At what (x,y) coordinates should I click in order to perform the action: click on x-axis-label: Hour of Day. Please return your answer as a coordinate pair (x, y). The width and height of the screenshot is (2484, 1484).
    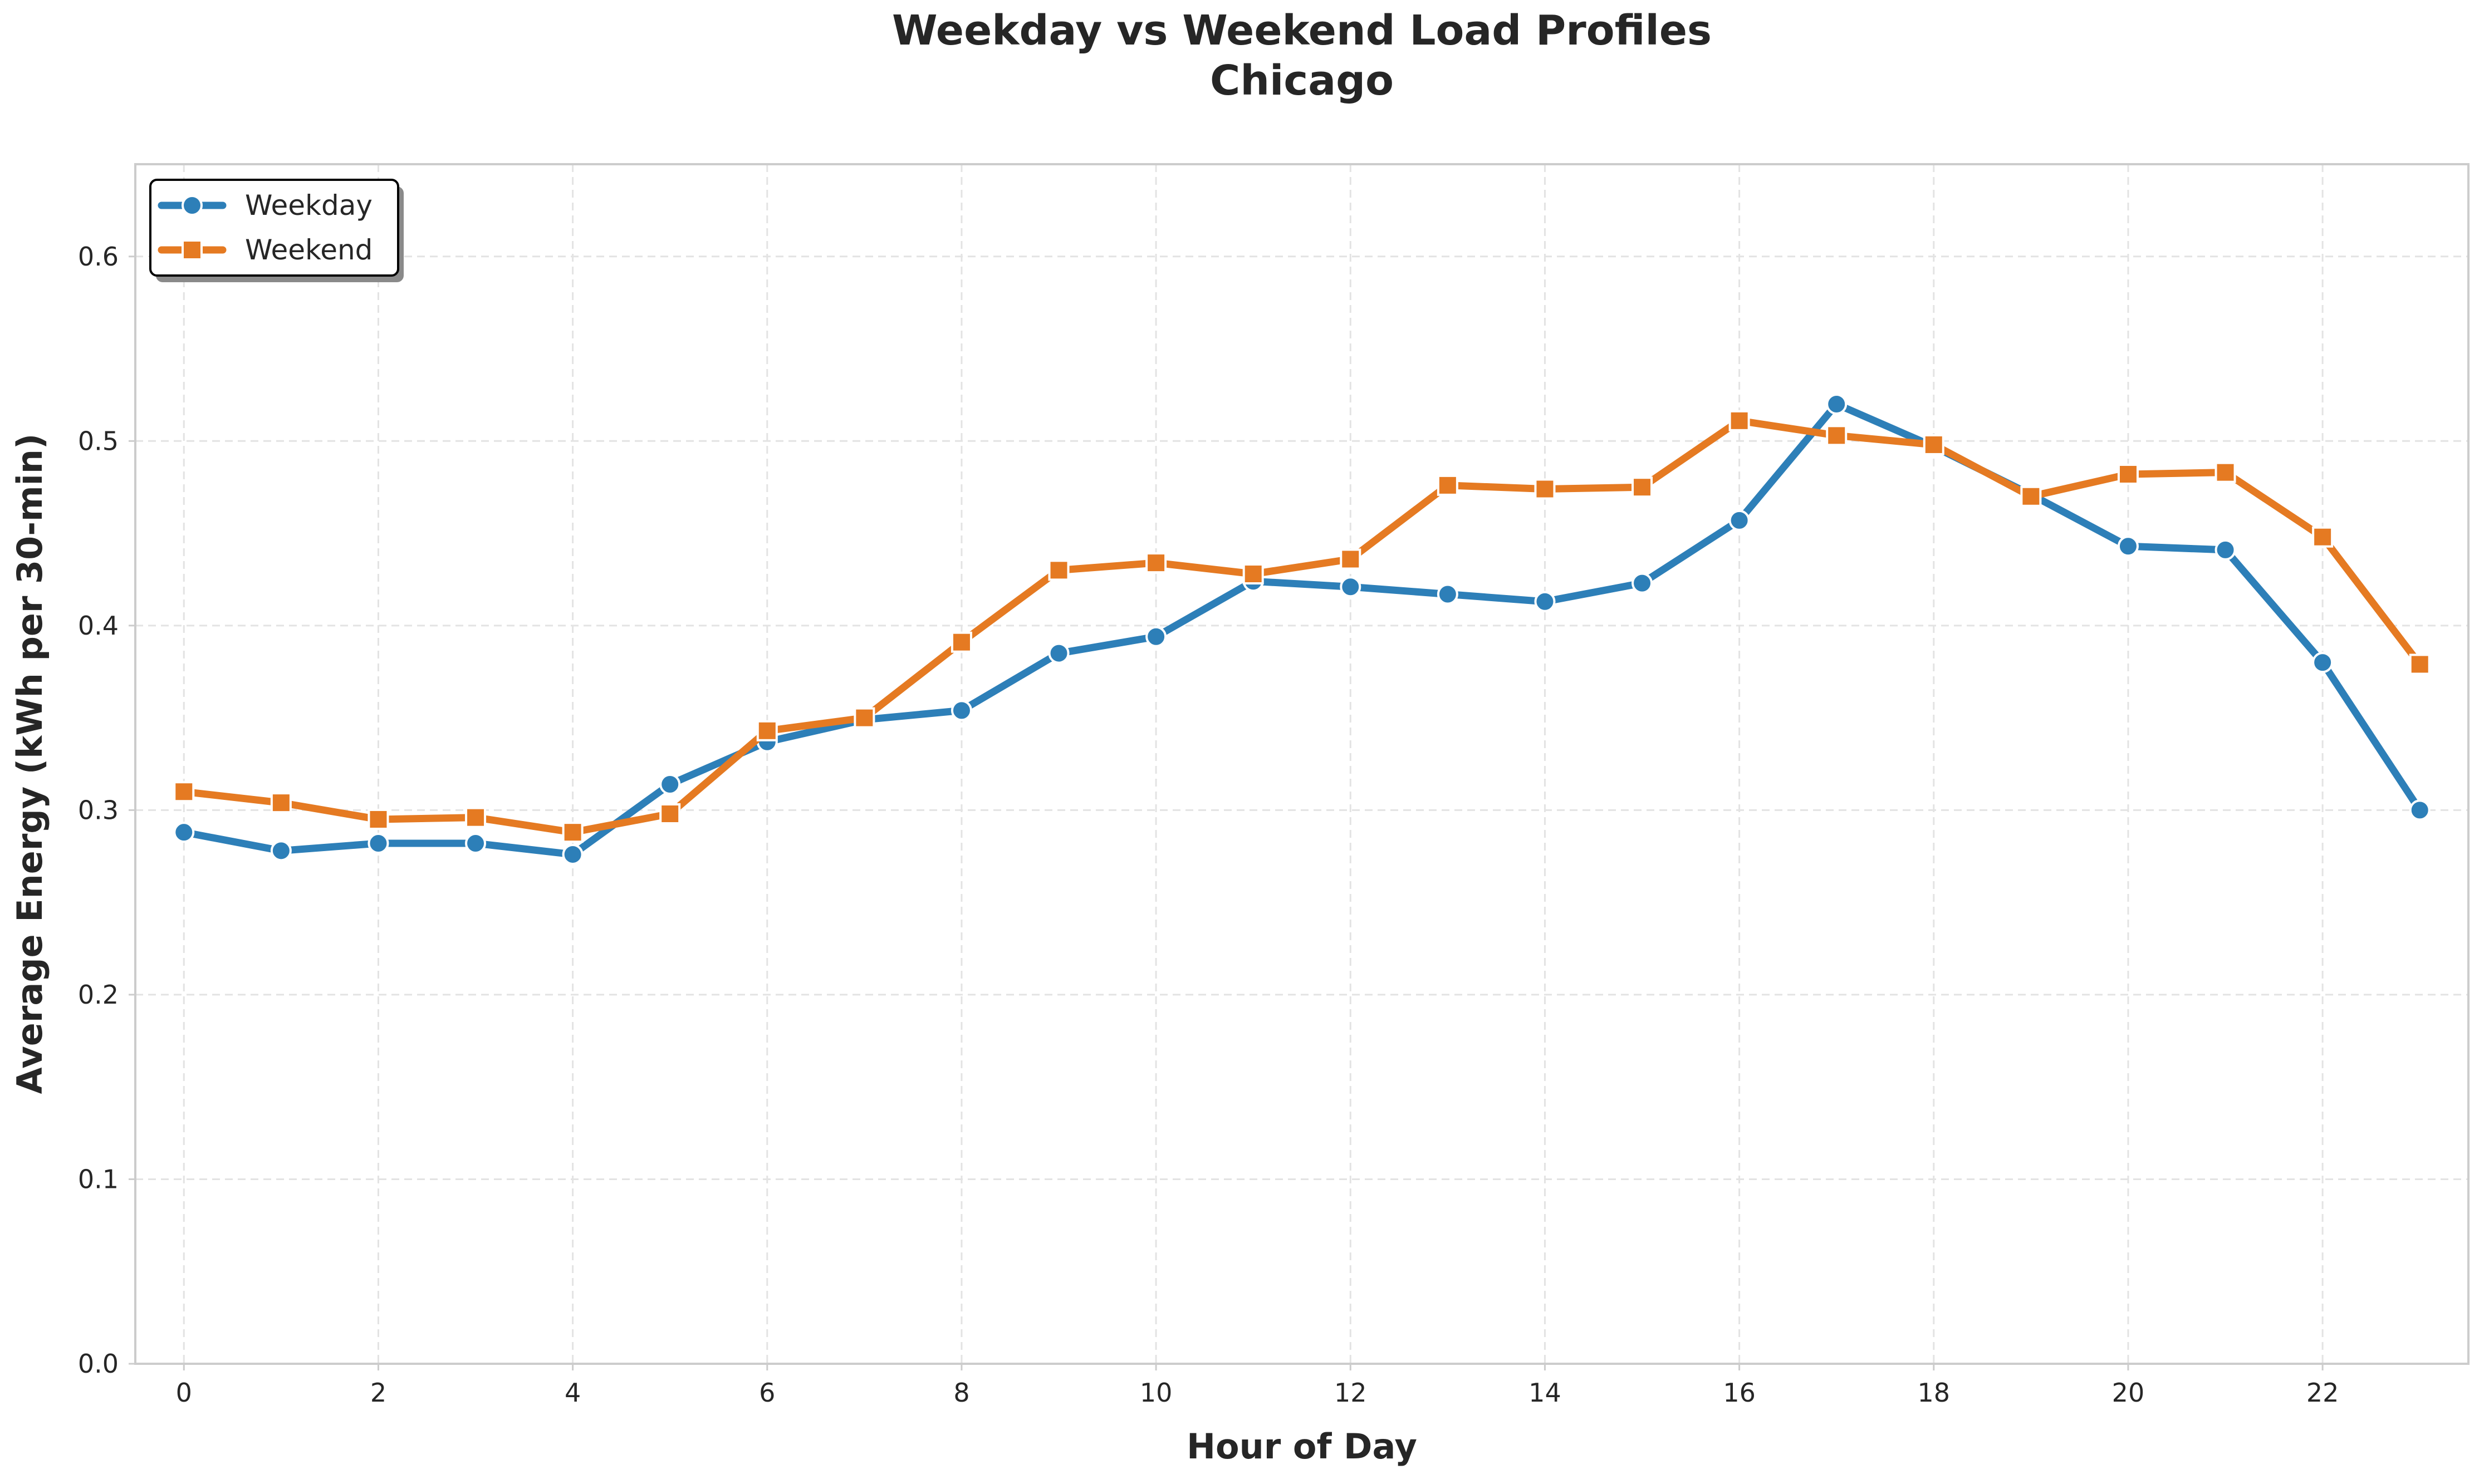
    Looking at the image, I should click on (1302, 1447).